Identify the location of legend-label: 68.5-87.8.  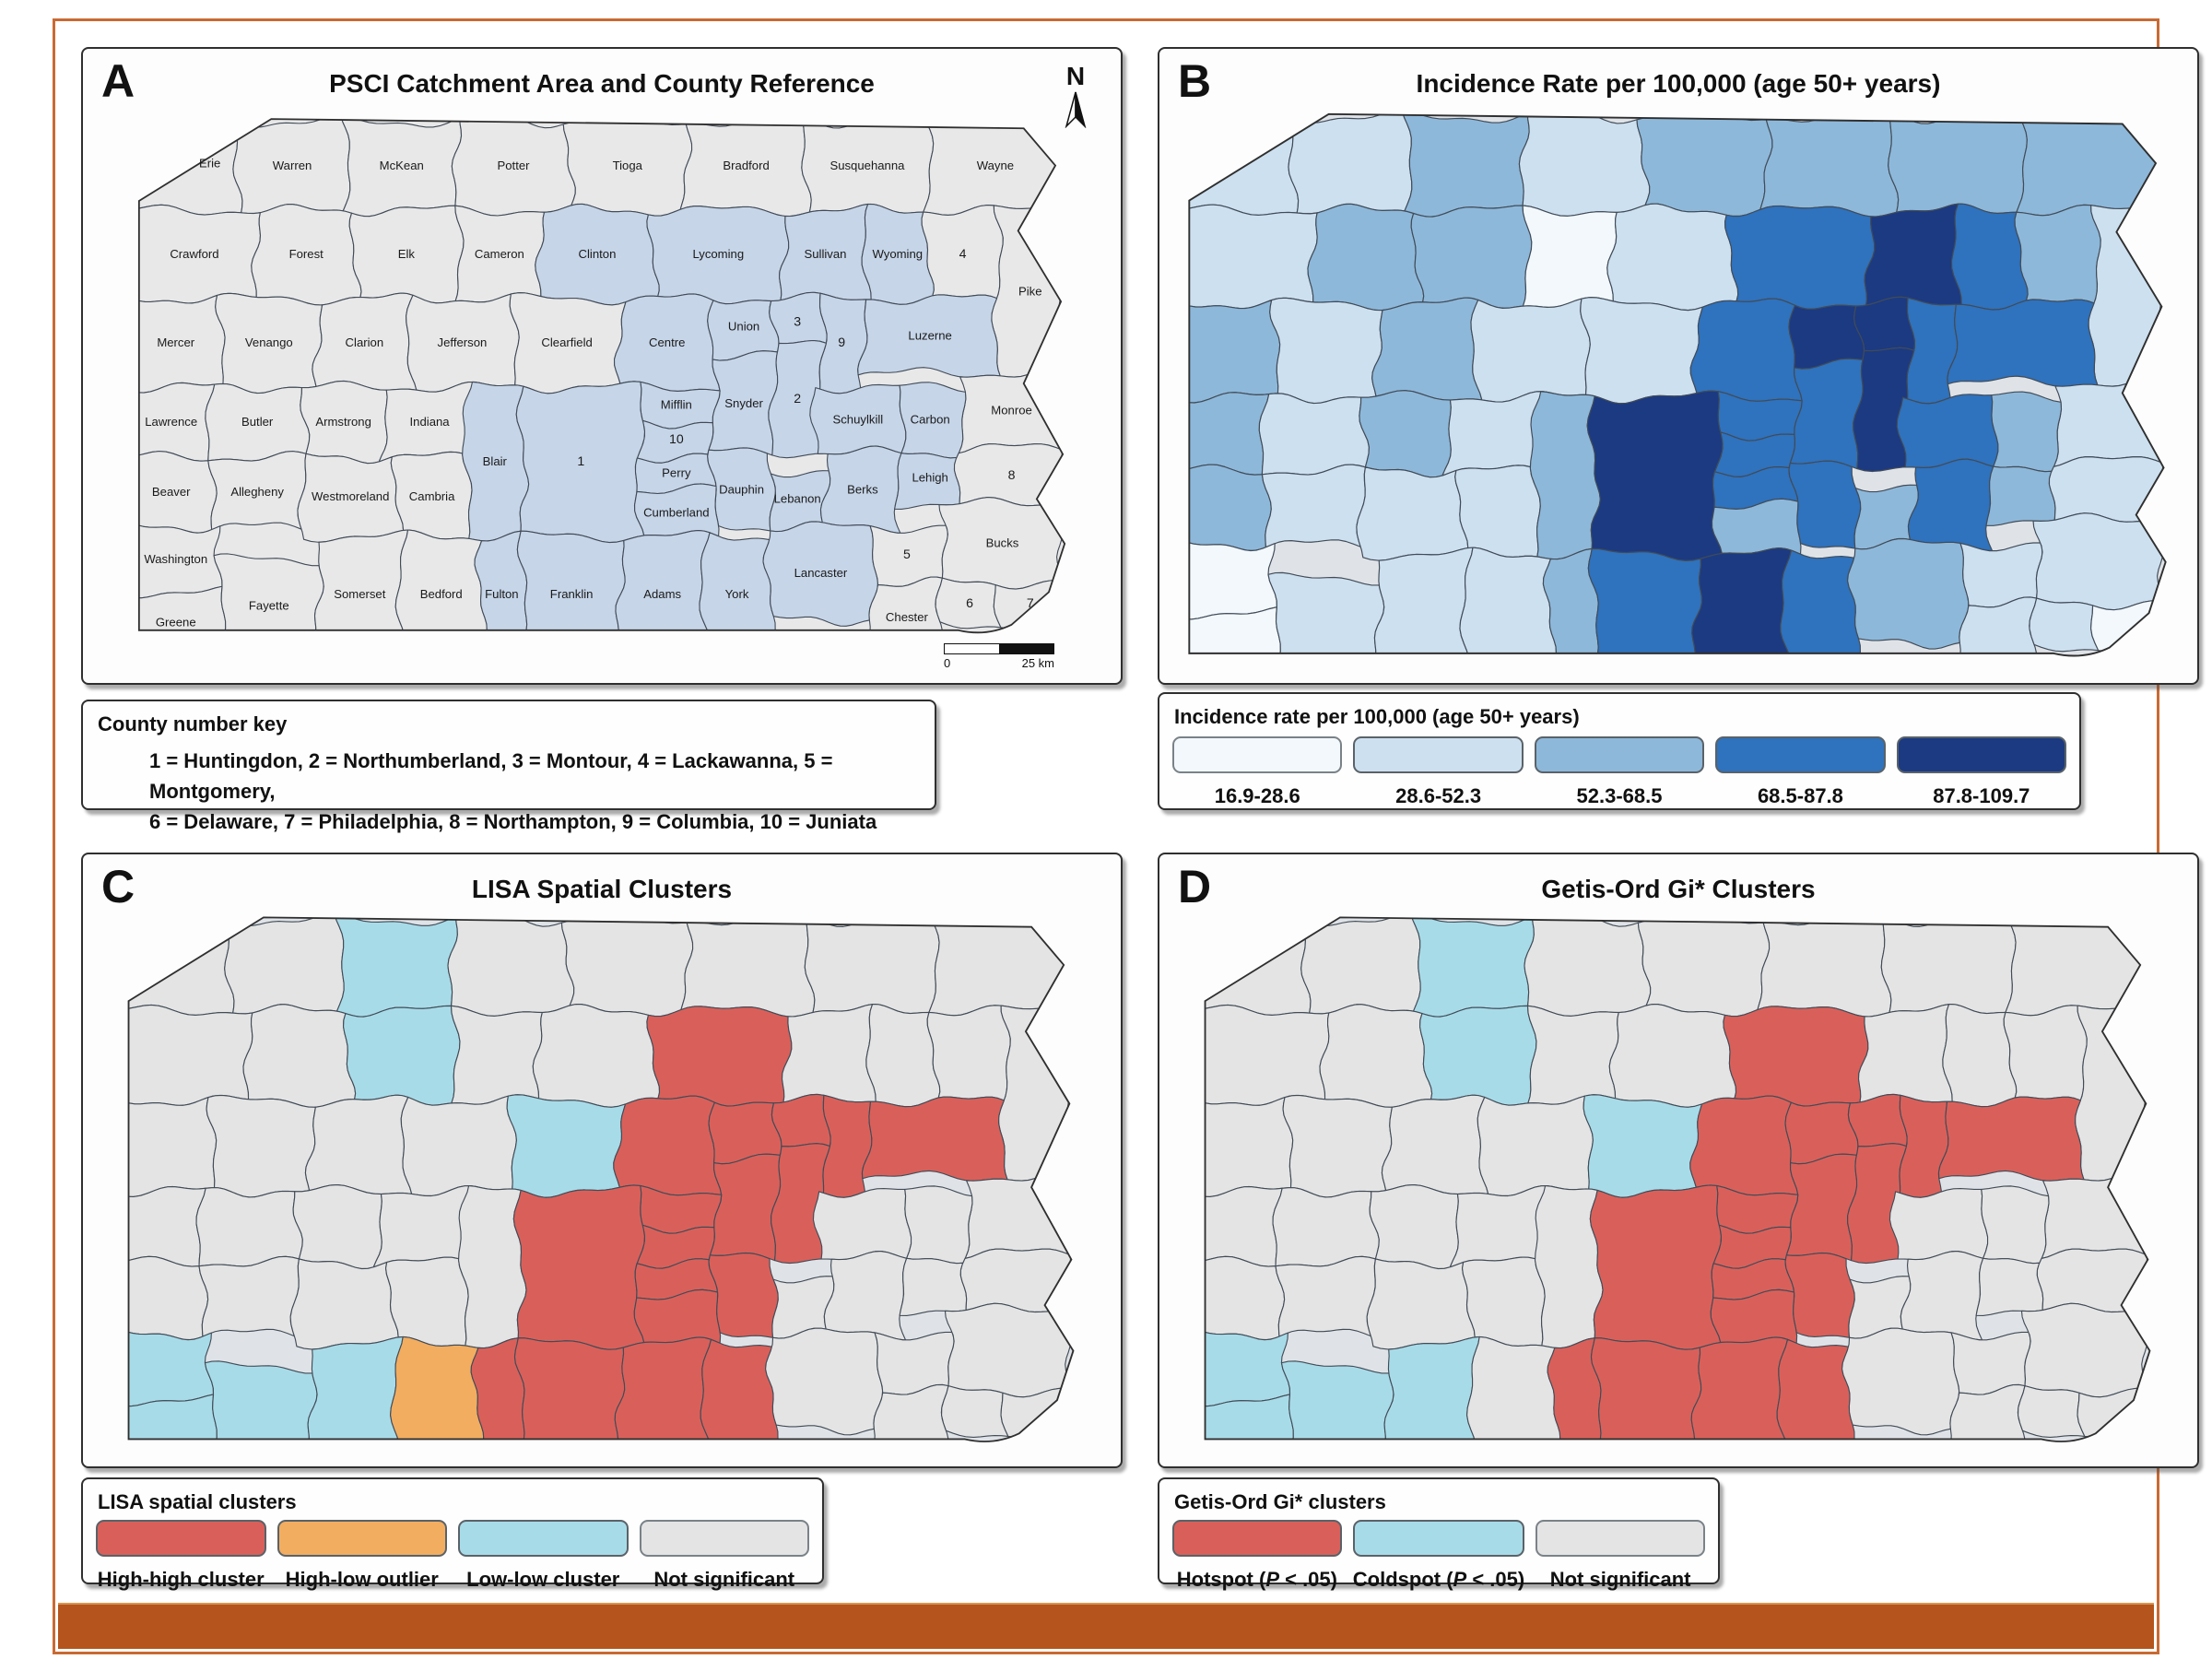
(1800, 795).